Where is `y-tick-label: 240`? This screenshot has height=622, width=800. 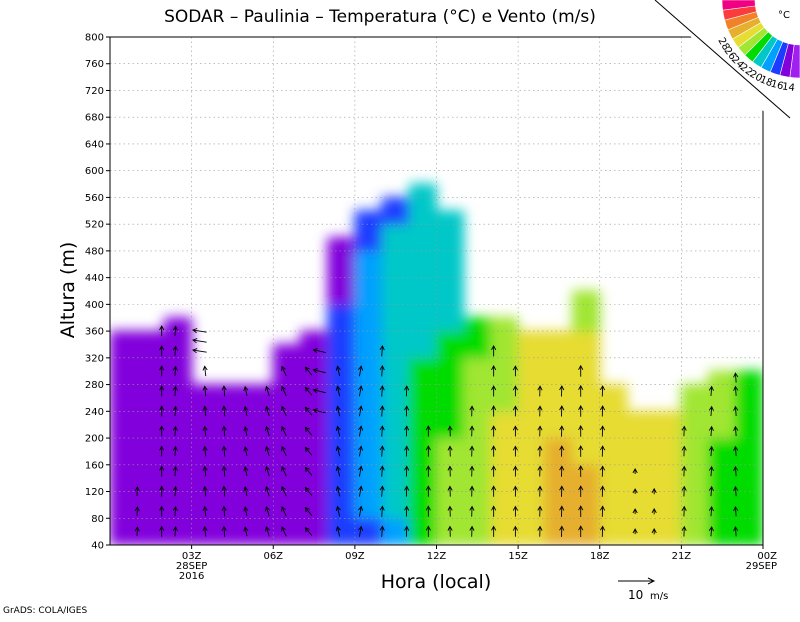 y-tick-label: 240 is located at coordinates (94, 412).